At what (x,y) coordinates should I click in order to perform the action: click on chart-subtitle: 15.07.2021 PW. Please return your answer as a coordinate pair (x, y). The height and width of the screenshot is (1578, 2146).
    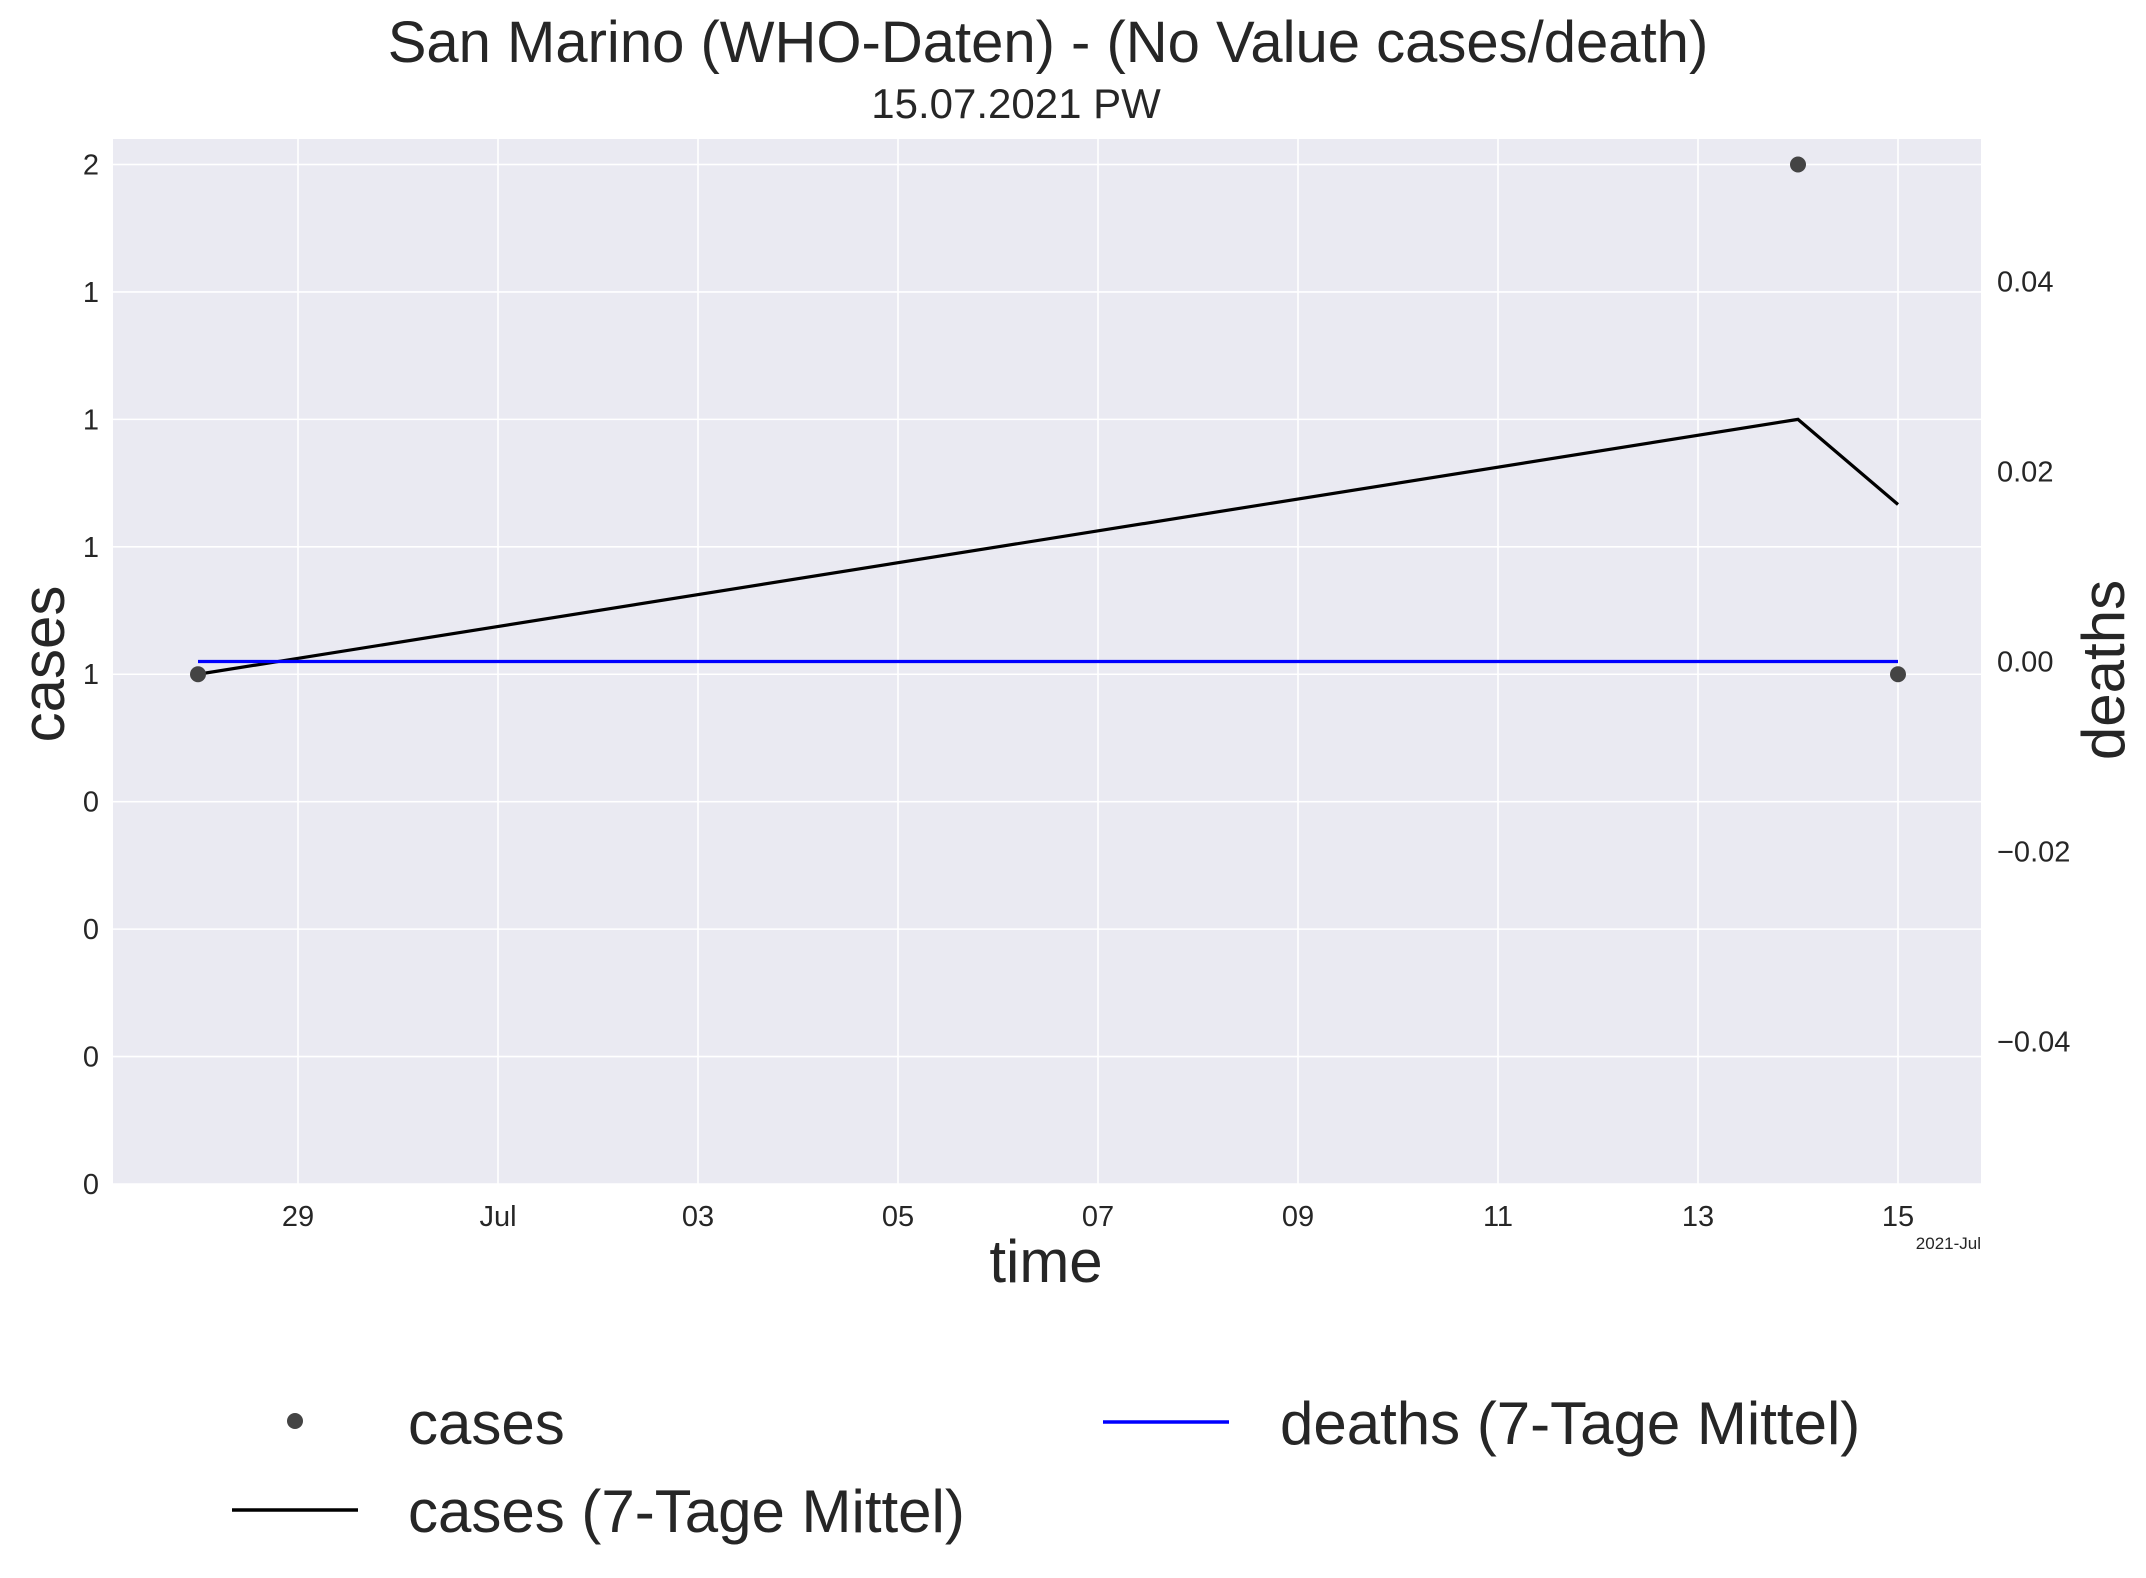
    Looking at the image, I should click on (1016, 103).